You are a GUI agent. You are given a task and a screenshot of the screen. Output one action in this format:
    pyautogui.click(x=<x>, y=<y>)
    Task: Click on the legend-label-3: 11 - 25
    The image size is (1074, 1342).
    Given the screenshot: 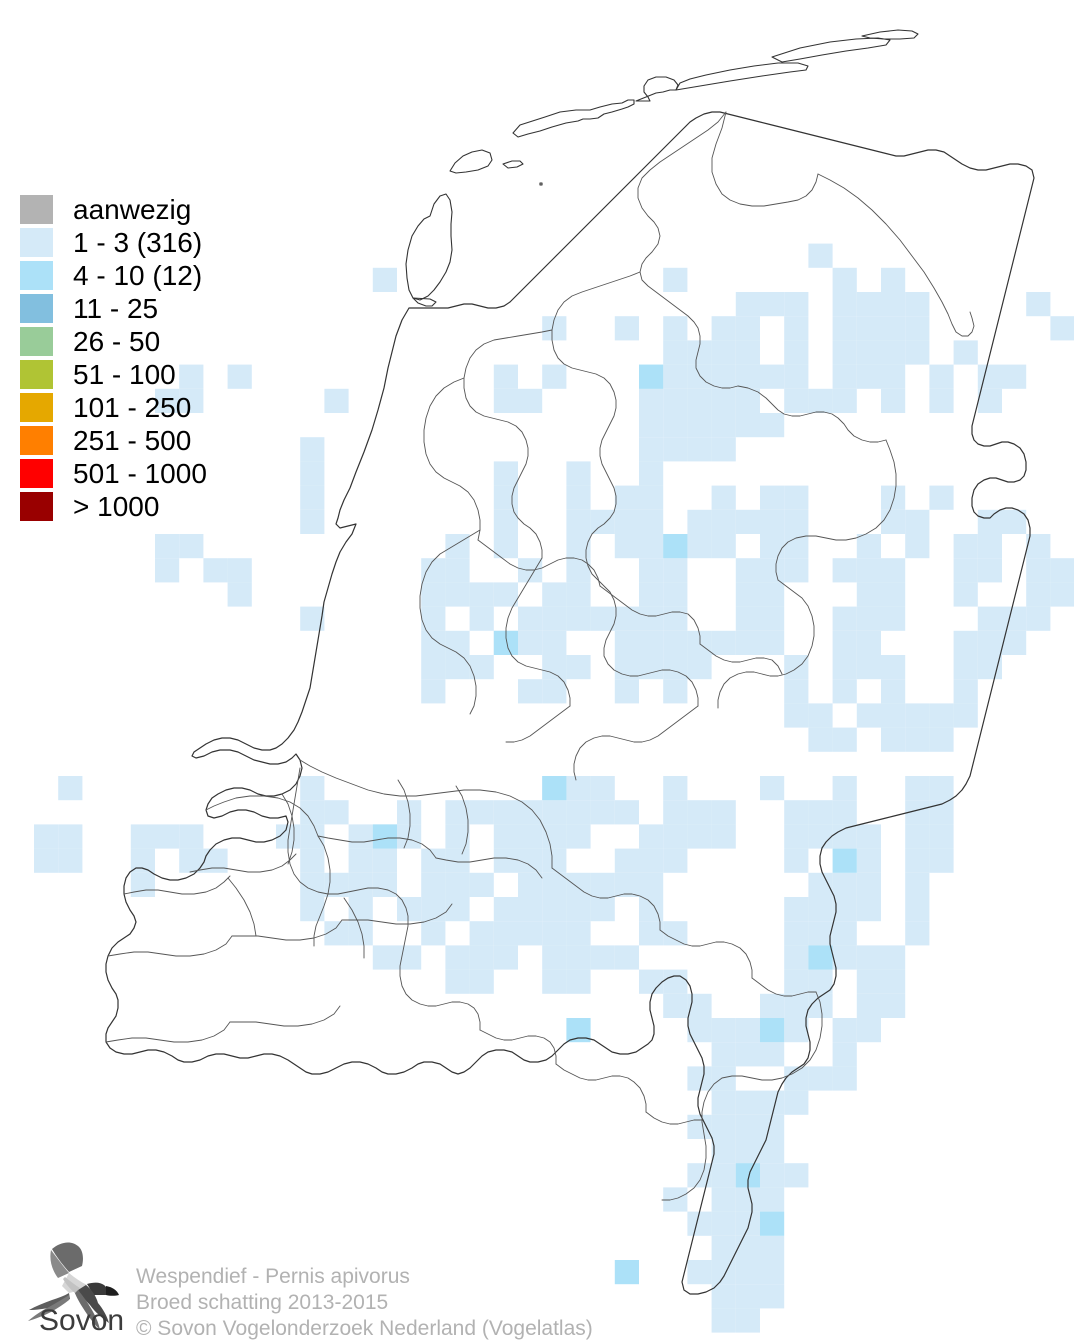 What is the action you would take?
    pyautogui.click(x=116, y=308)
    